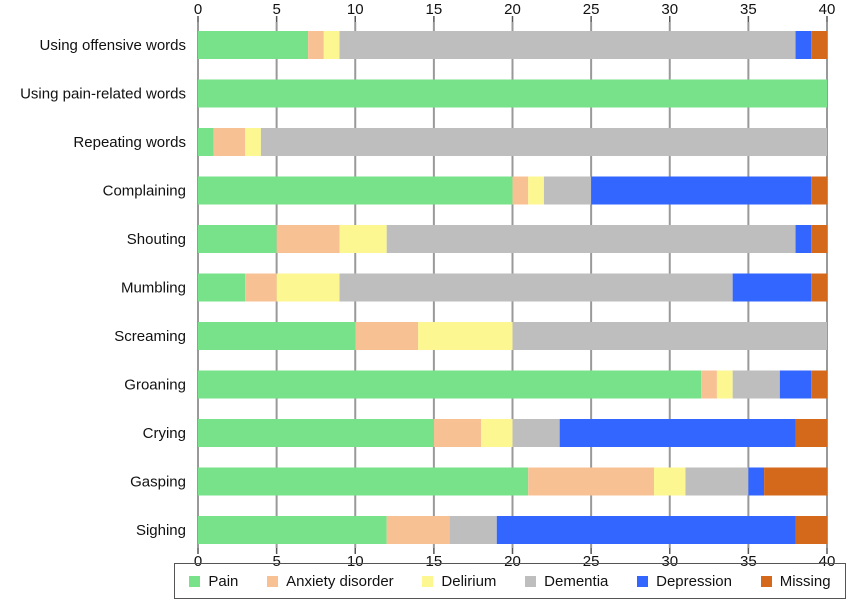 This screenshot has width=850, height=602. What do you see at coordinates (153, 288) in the screenshot?
I see `category-label: Mumbling` at bounding box center [153, 288].